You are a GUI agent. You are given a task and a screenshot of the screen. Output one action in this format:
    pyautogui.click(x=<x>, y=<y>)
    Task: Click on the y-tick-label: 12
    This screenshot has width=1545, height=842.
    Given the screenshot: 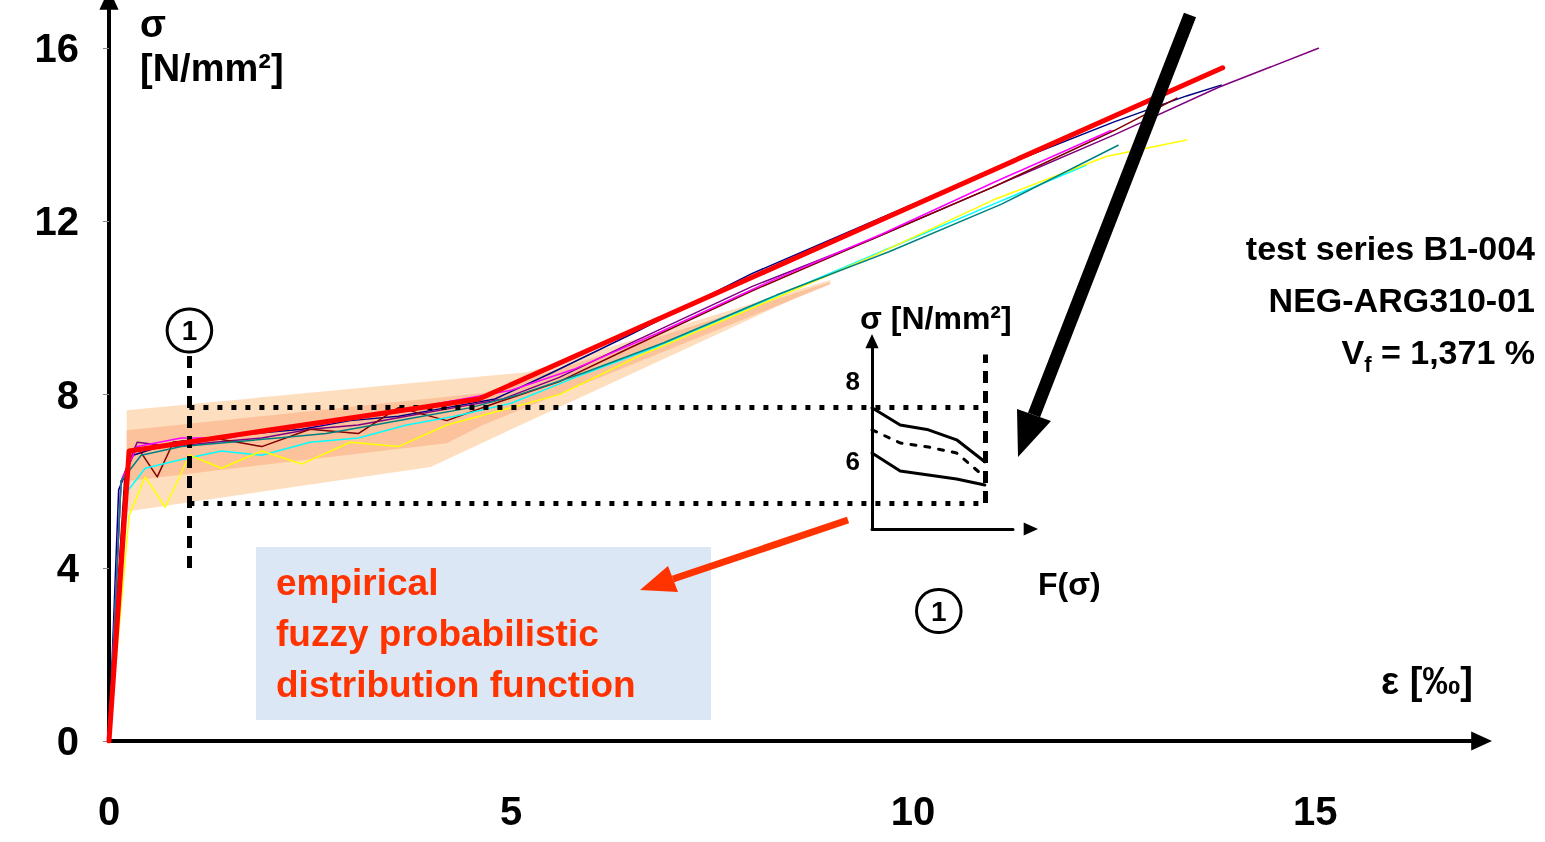 What is the action you would take?
    pyautogui.click(x=56, y=221)
    